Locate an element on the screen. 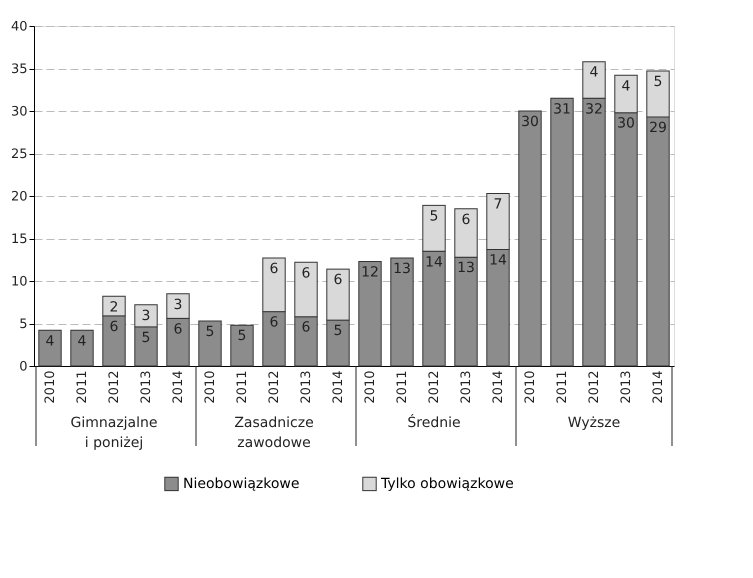 Image resolution: width=753 pixels, height=578 pixels. data-label: 7 is located at coordinates (498, 204).